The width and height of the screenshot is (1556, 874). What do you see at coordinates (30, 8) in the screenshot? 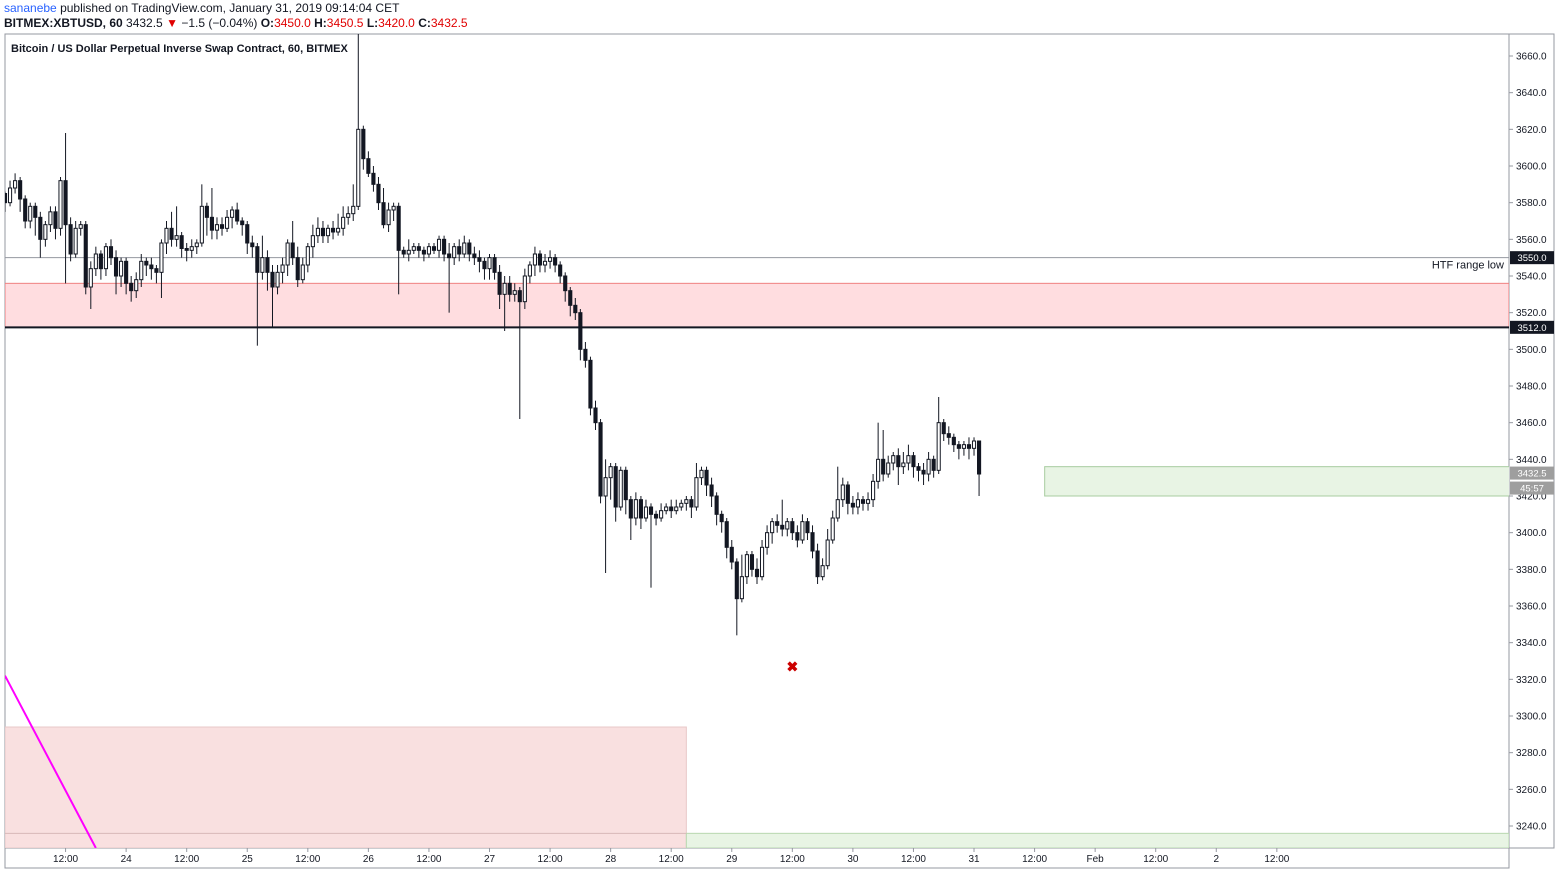
I see `author-link: sananebe` at bounding box center [30, 8].